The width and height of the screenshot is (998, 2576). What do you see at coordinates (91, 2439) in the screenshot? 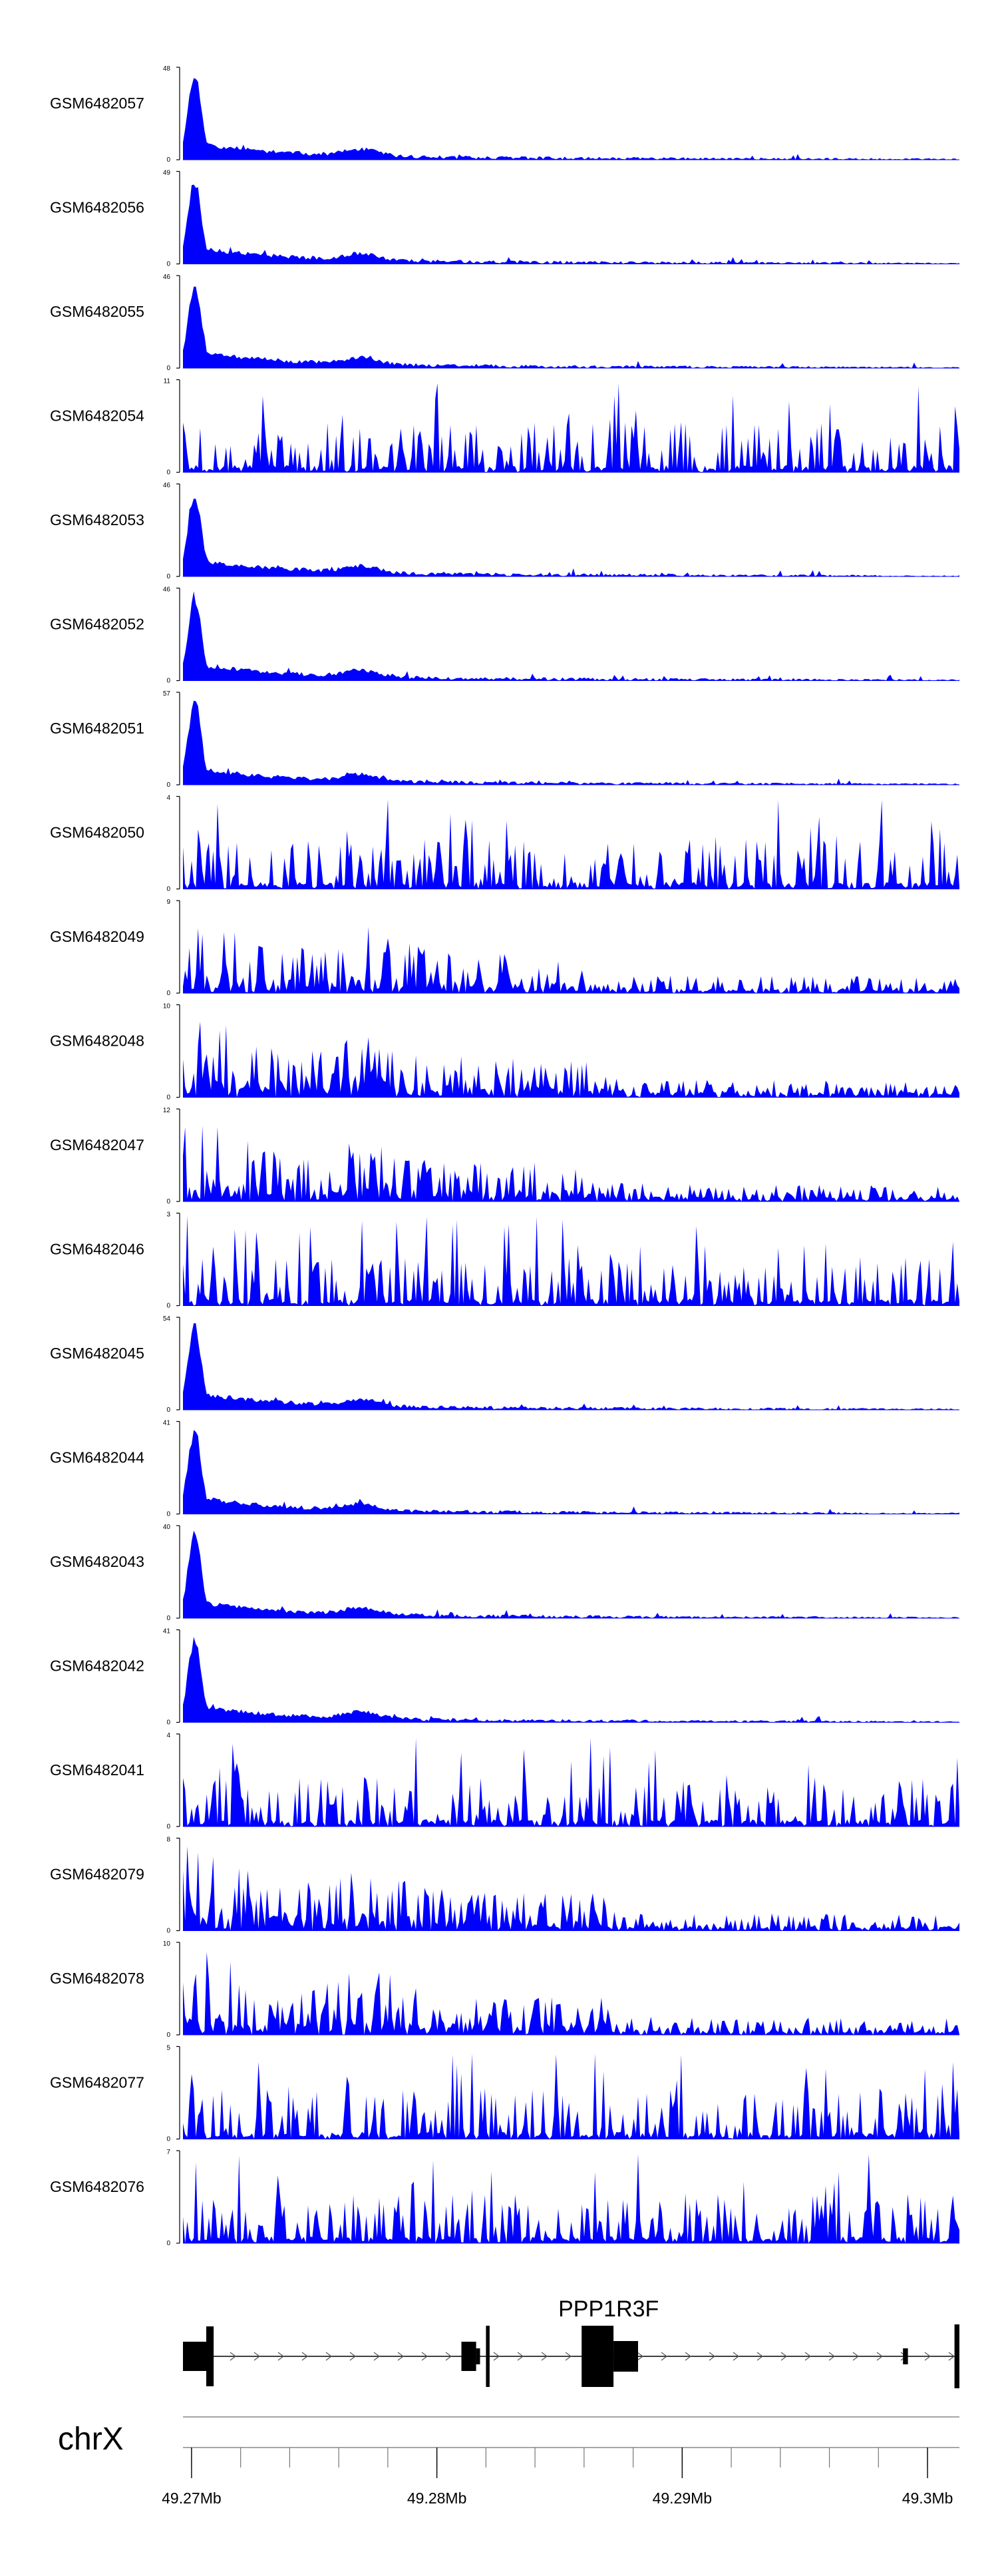
I see `chromosome-label: chrX` at bounding box center [91, 2439].